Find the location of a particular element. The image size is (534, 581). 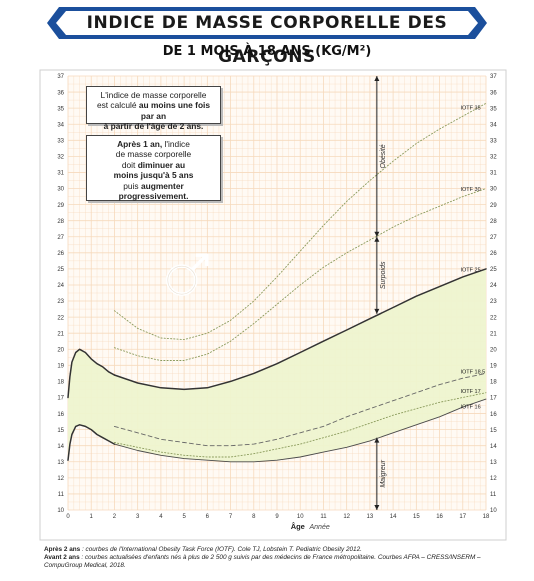

x-tick-9: 9 is located at coordinates (277, 517).